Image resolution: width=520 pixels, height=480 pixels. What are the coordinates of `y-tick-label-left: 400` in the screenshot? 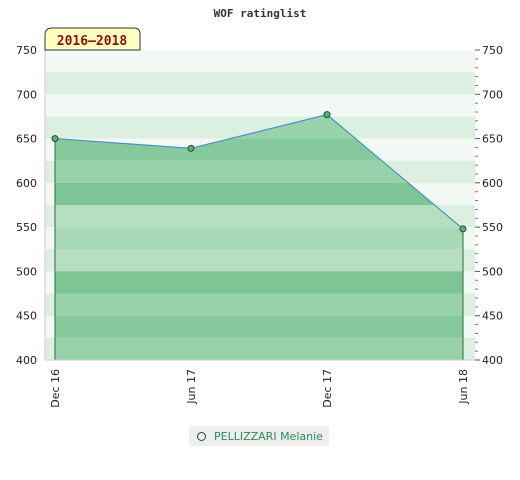 It's located at (26, 360).